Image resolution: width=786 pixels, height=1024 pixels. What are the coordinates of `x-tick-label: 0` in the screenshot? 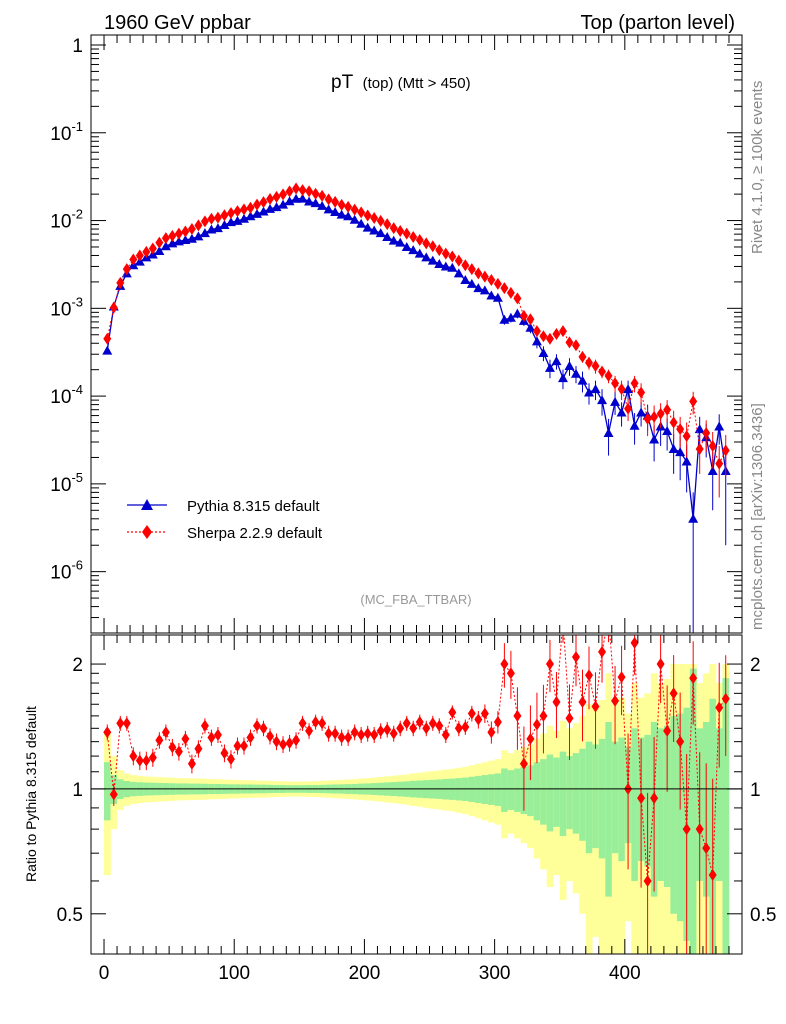 It's located at (104, 973).